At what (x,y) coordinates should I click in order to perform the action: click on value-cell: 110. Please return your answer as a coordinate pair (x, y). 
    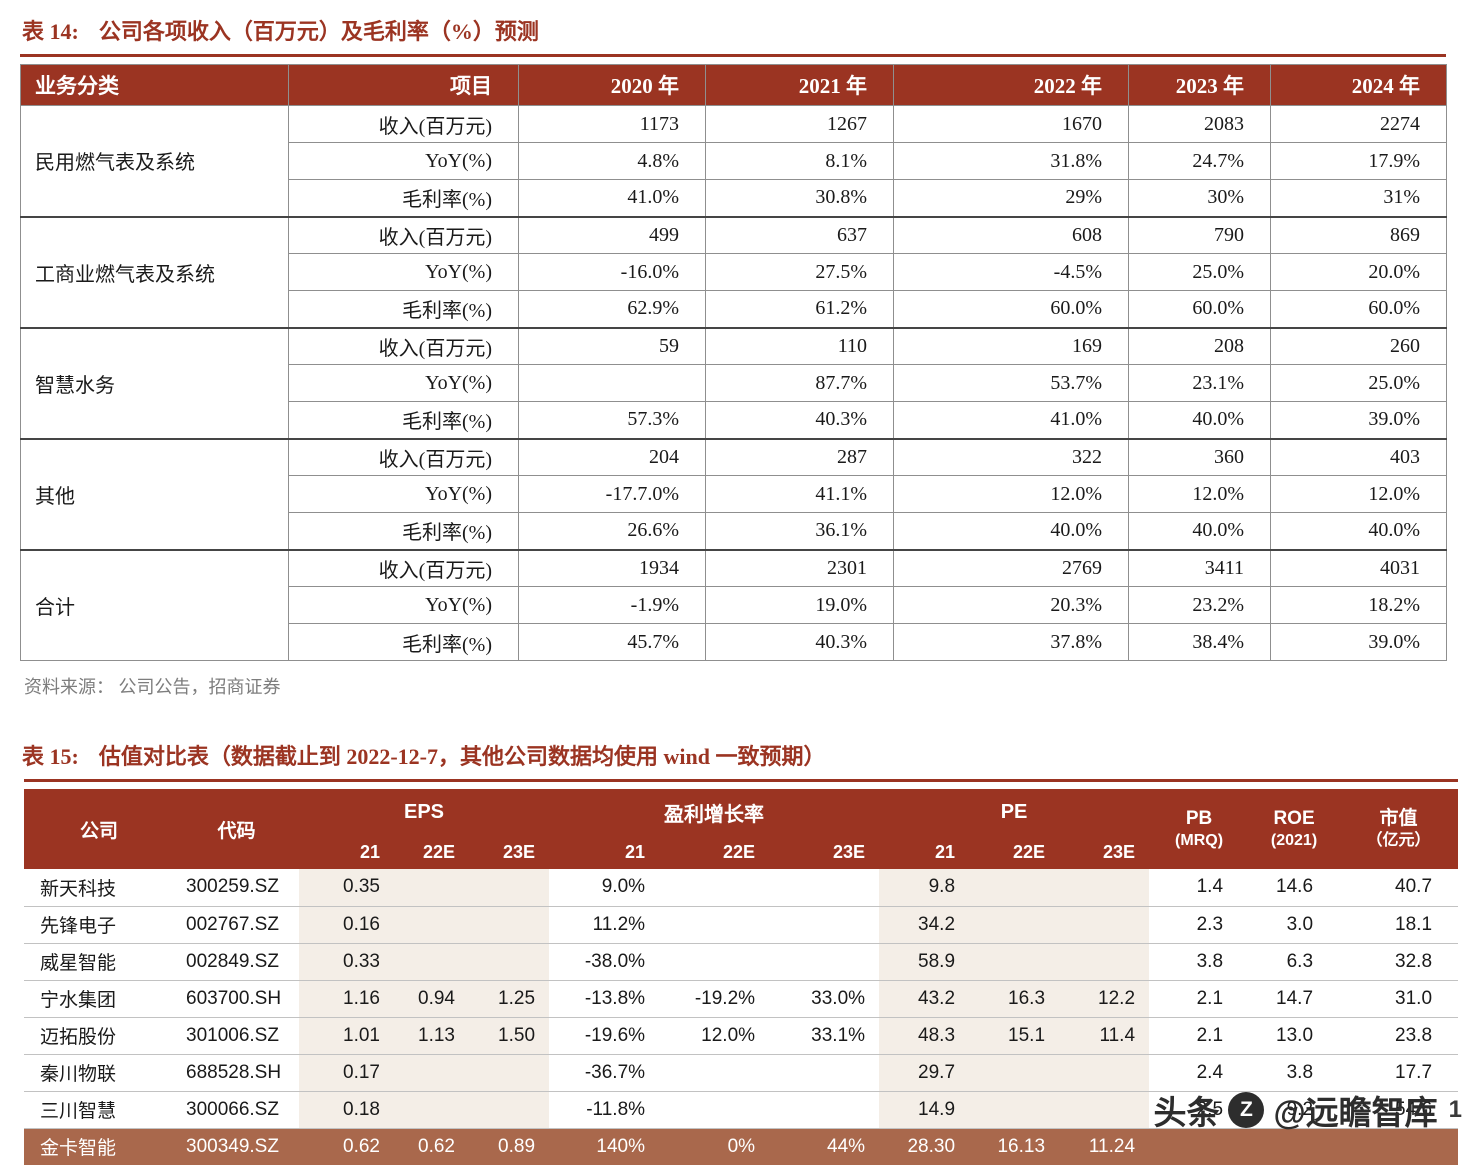
    Looking at the image, I should click on (799, 345).